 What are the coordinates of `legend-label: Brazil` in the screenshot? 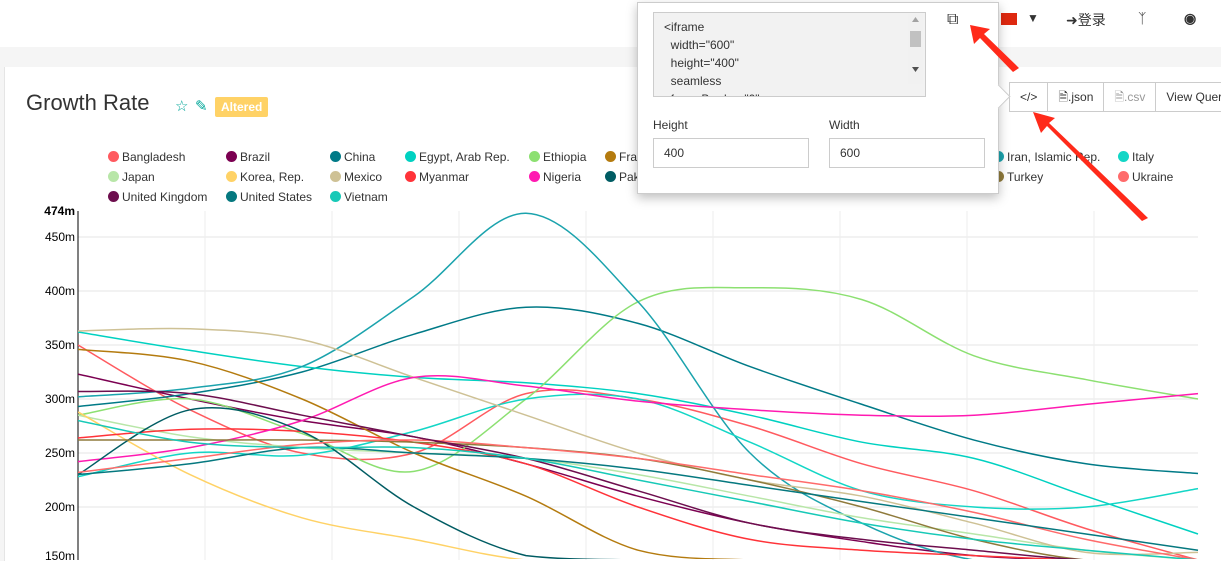 It's located at (255, 157).